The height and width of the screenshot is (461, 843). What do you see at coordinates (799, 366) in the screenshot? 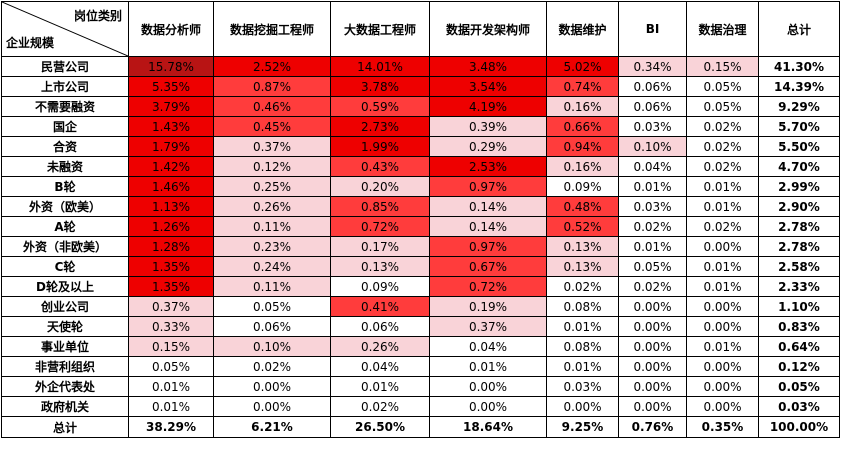
I see `row-total-cell: 0.12%` at bounding box center [799, 366].